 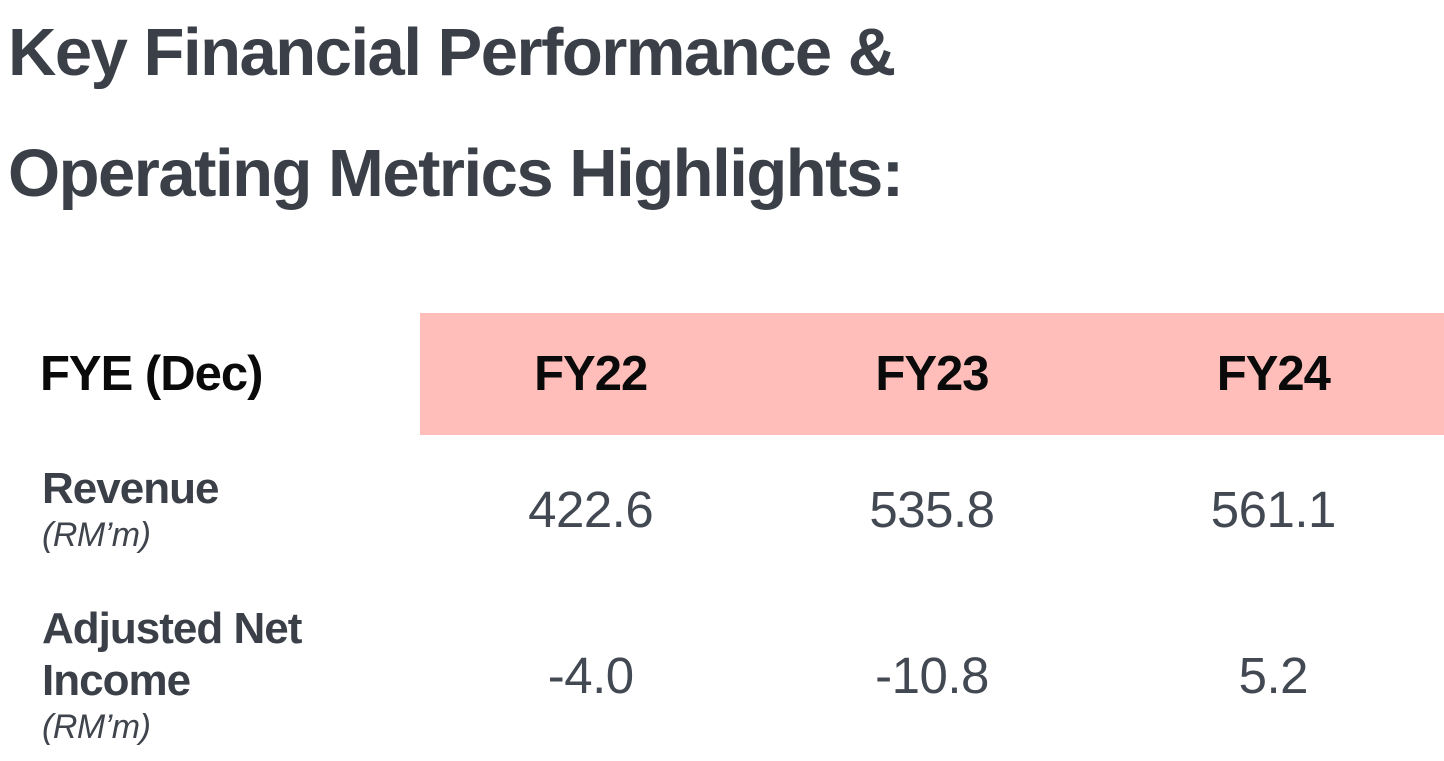 I want to click on header-cell-fy23: FY23, so click(x=932, y=374).